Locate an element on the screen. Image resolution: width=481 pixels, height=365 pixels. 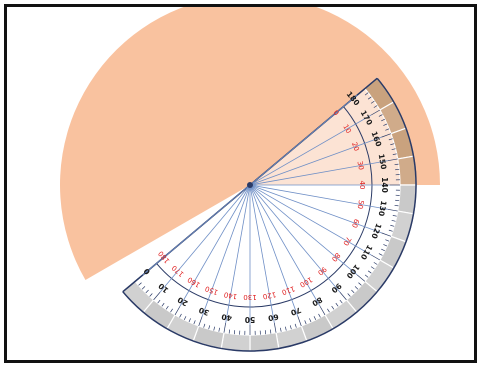
outer-scale-label: 150 is located at coordinates (383, 161).